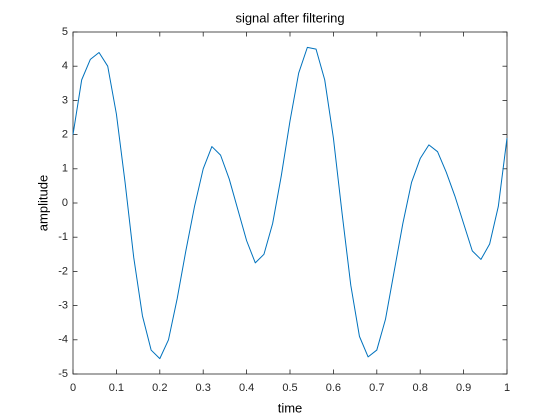 Image resolution: width=560 pixels, height=420 pixels. What do you see at coordinates (420, 388) in the screenshot?
I see `x-tick-label: 0.8` at bounding box center [420, 388].